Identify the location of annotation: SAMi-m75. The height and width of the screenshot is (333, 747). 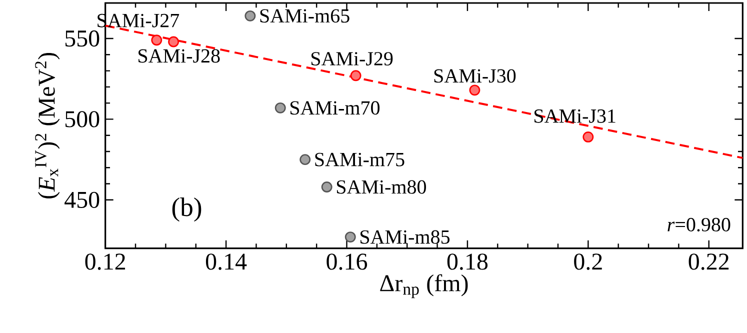
(359, 159).